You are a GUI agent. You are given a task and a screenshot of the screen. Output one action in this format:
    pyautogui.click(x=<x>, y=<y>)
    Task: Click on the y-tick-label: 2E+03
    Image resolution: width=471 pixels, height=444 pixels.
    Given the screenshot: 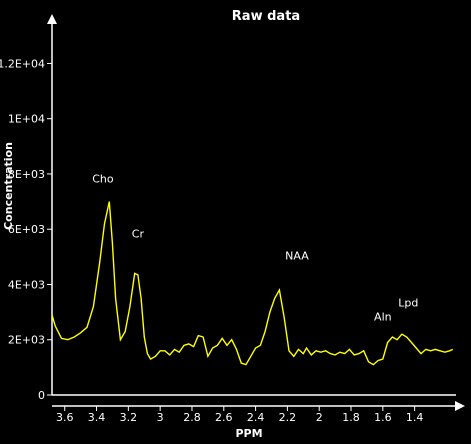 What is the action you would take?
    pyautogui.click(x=26, y=340)
    